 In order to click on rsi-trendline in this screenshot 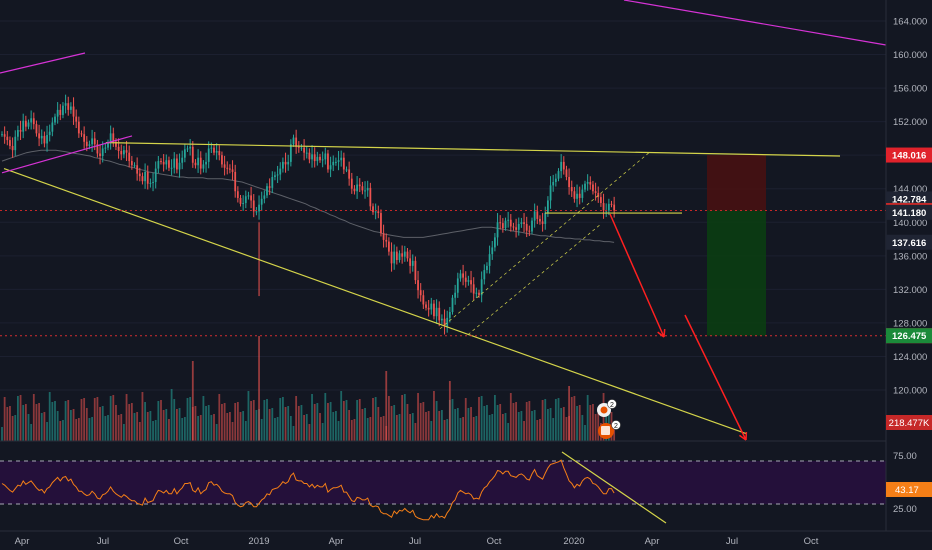, I will do `click(614, 487)`.